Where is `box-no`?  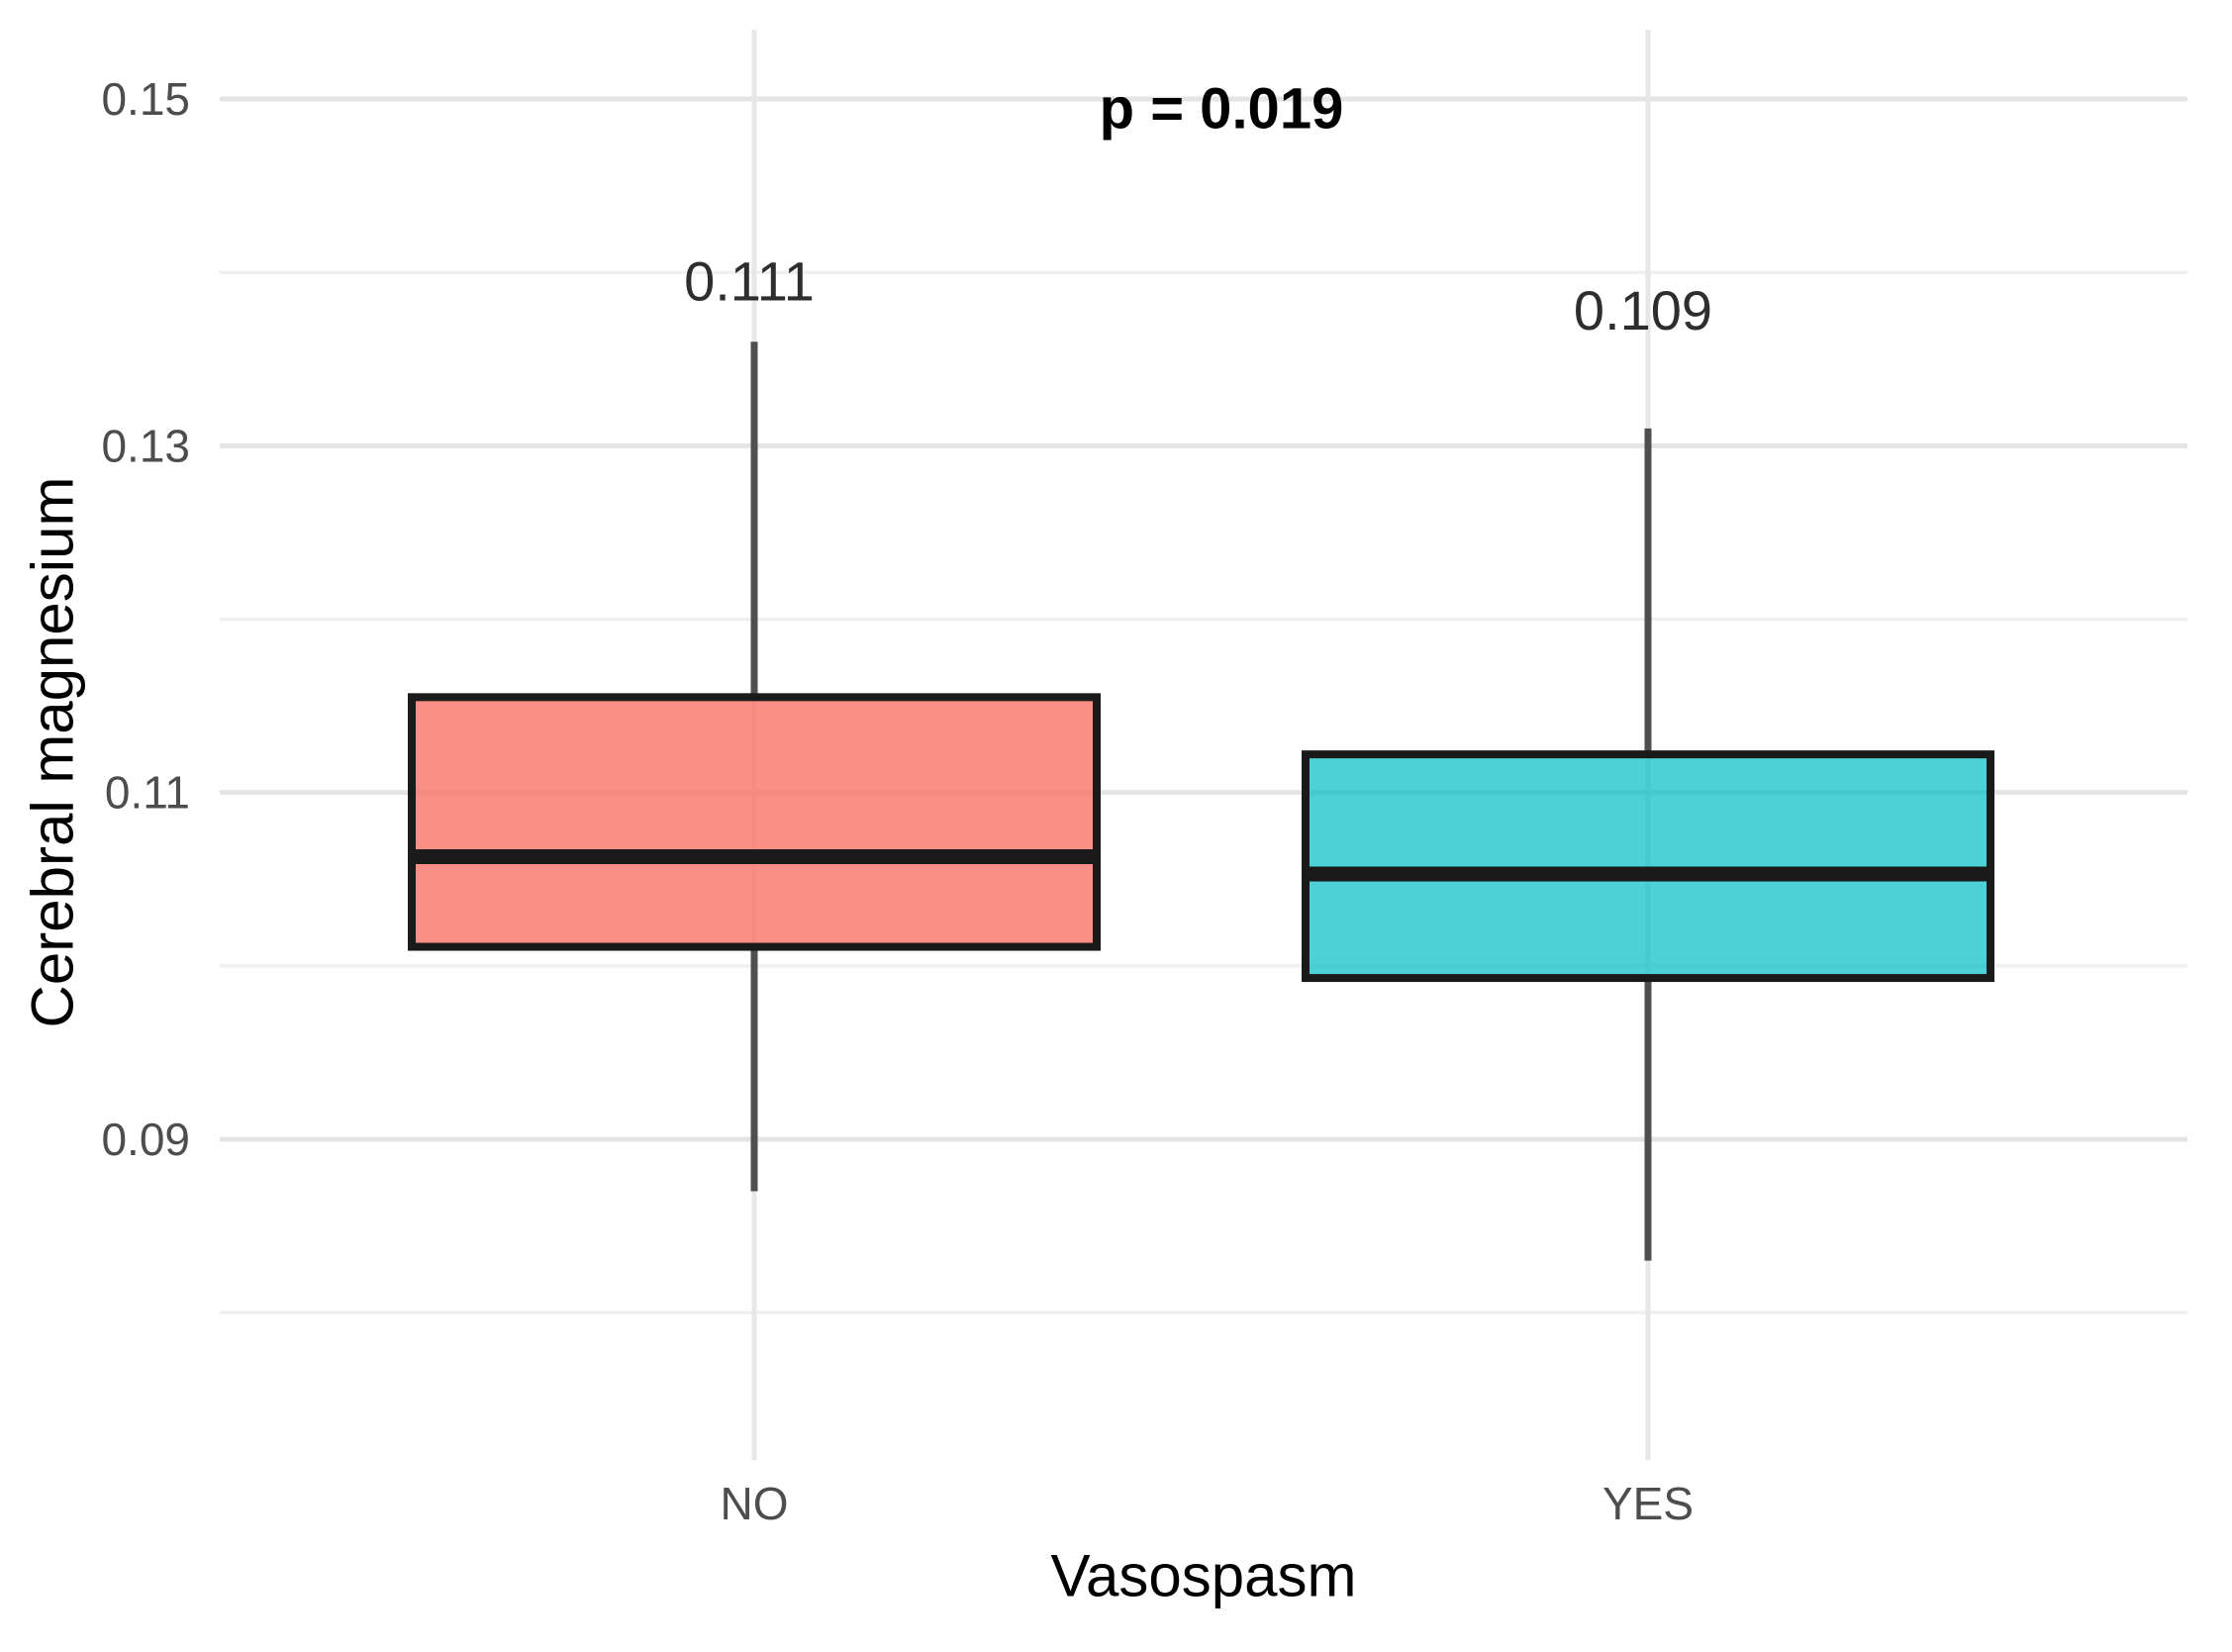
box-no is located at coordinates (754, 822).